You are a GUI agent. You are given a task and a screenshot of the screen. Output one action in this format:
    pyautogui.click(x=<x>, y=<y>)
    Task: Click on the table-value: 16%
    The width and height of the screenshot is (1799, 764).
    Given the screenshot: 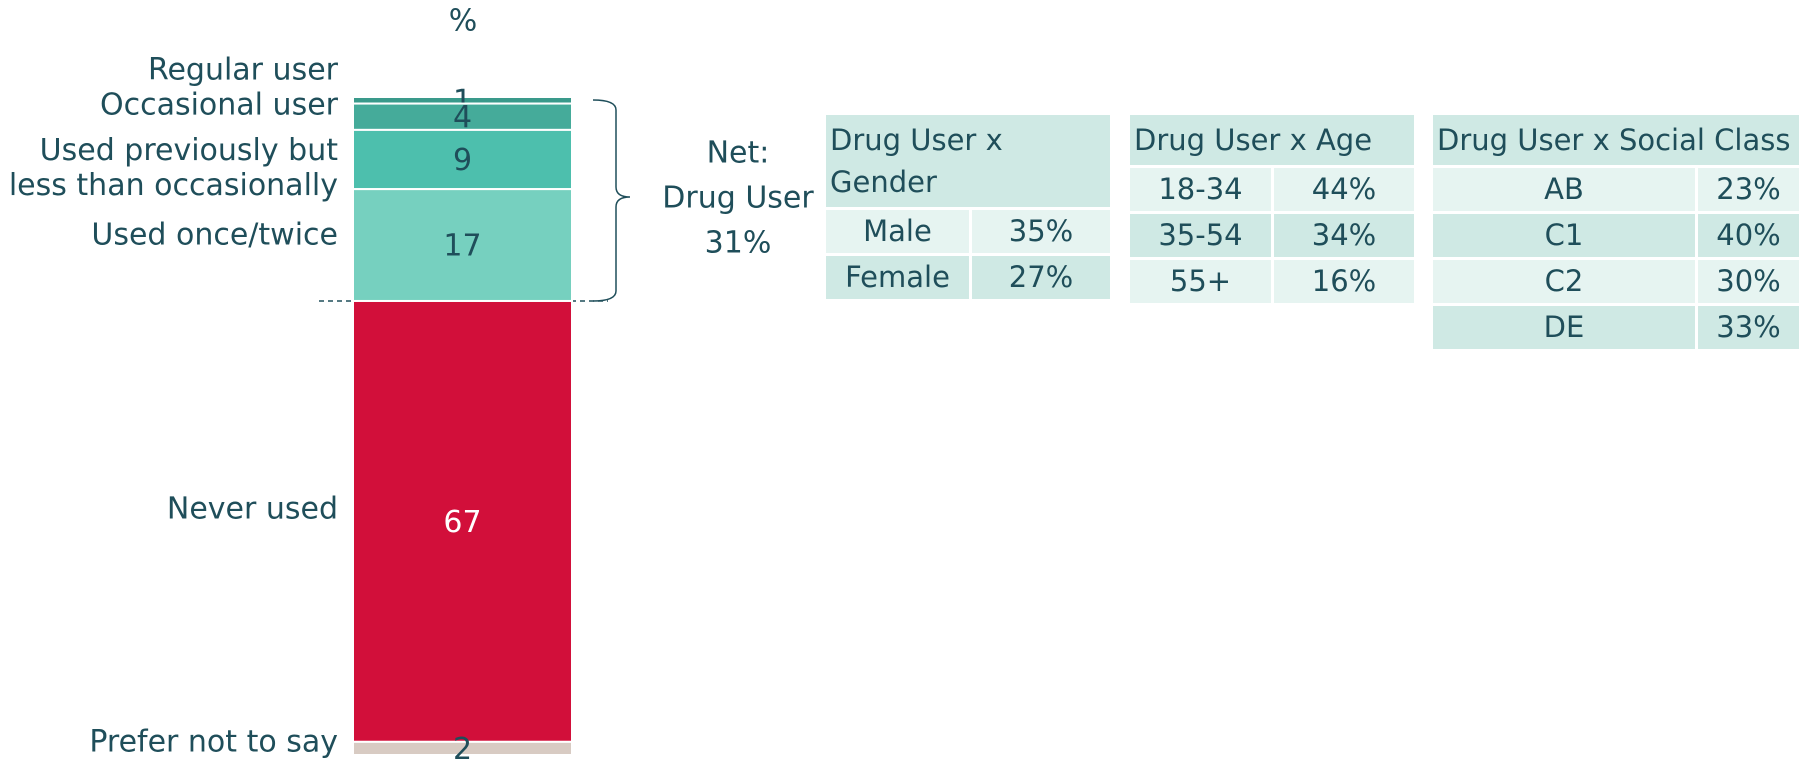 What is the action you would take?
    pyautogui.click(x=1344, y=281)
    